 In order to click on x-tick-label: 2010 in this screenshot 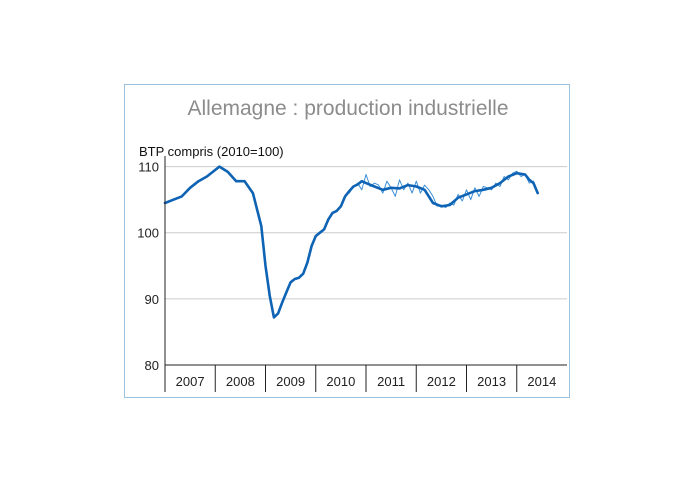, I will do `click(340, 381)`.